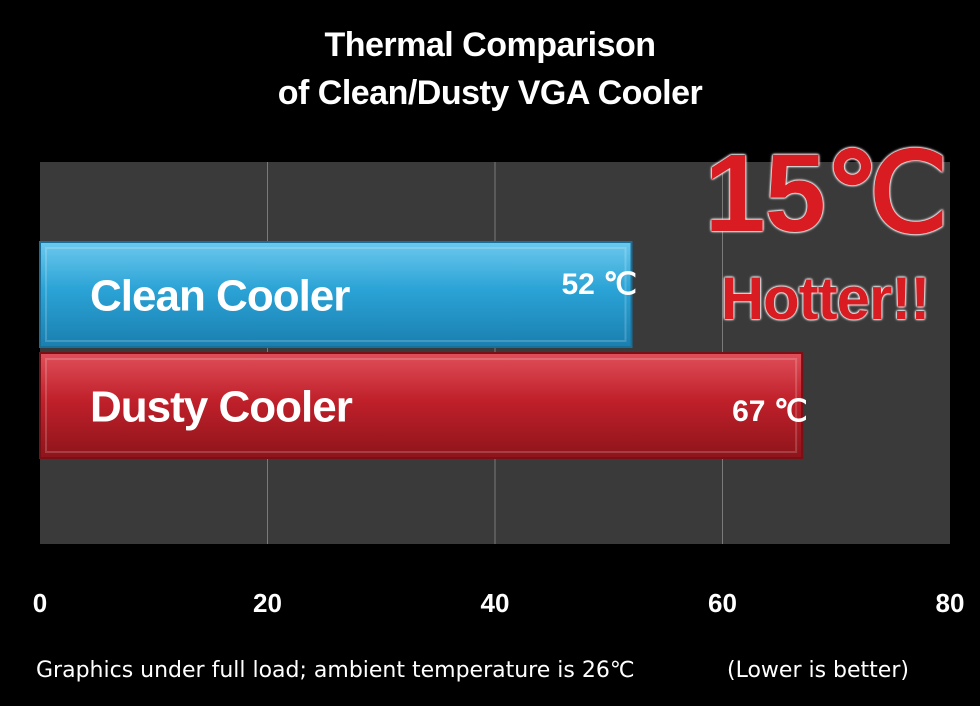 The image size is (980, 706). Describe the element at coordinates (826, 193) in the screenshot. I see `callout-temperature-difference: 15℃` at that location.